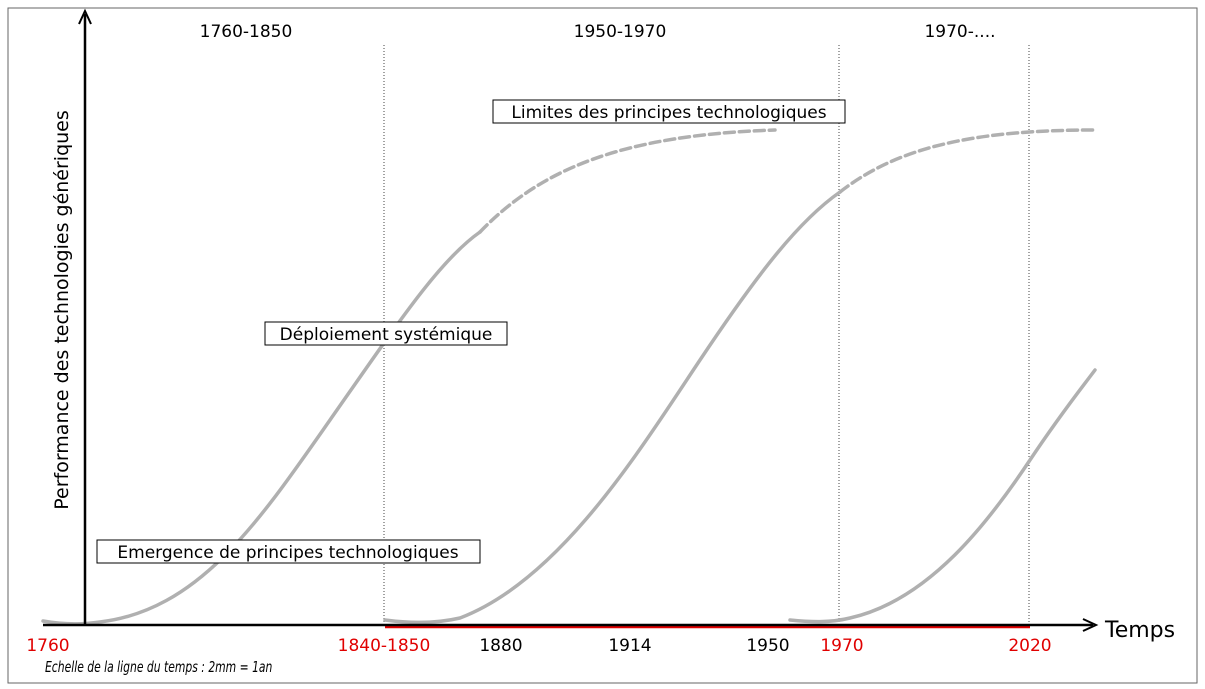  I want to click on y-arrow, so click(85, 16).